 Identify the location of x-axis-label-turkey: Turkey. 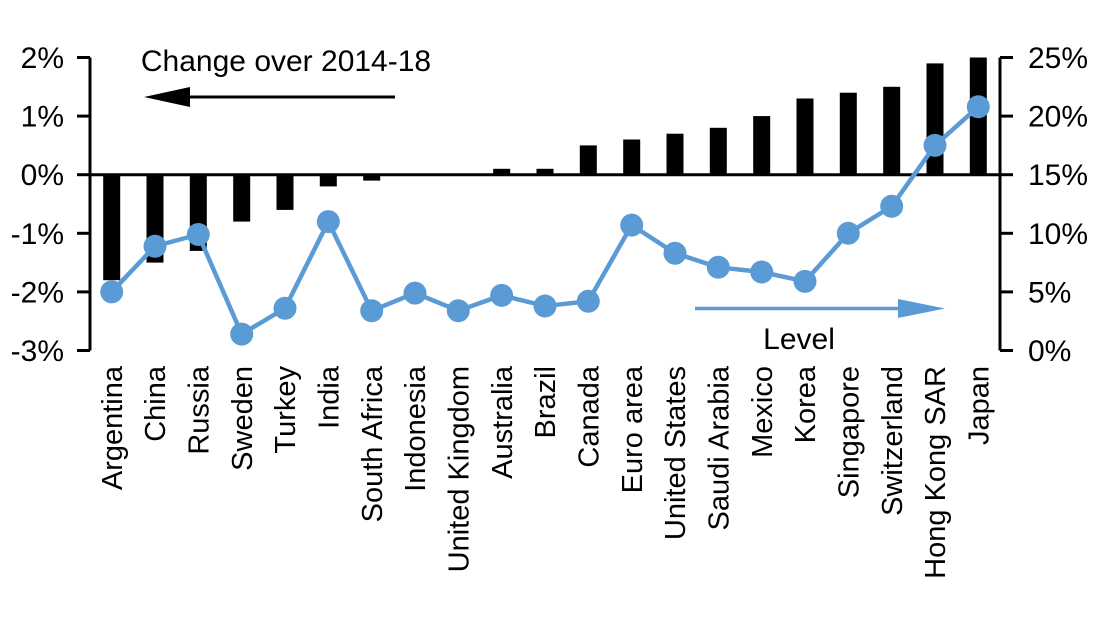
(286, 410).